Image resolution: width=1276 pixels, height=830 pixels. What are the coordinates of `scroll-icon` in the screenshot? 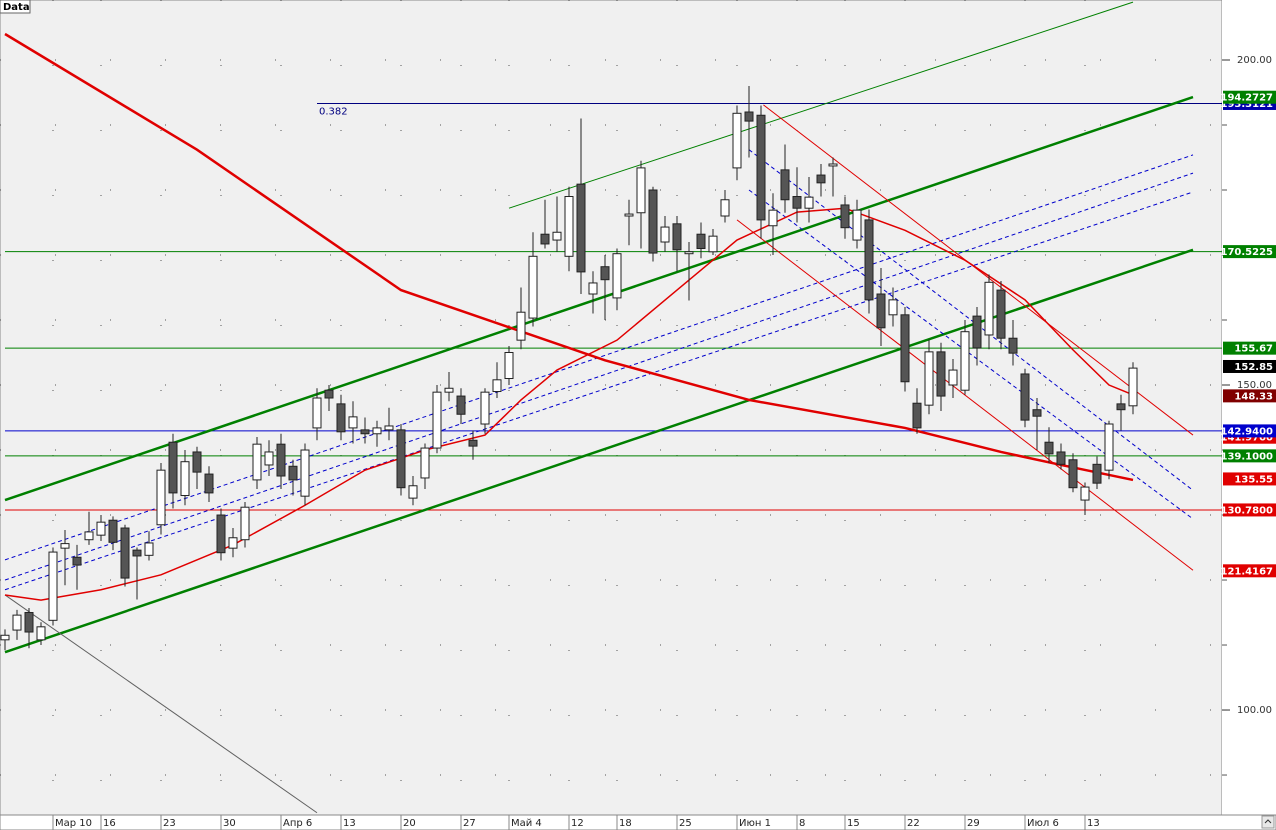 It's located at (1268, 821).